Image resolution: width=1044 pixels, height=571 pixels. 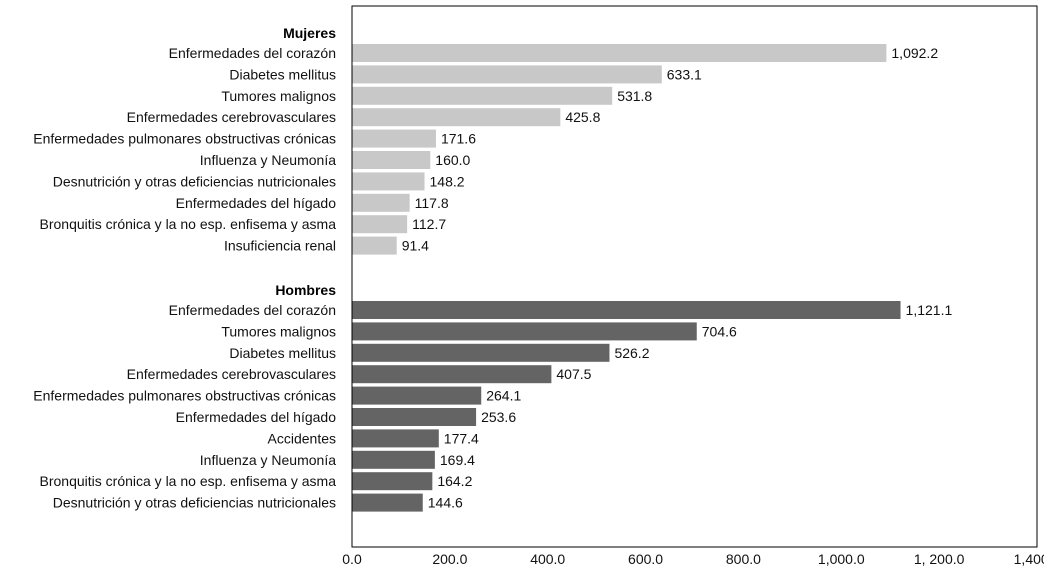 What do you see at coordinates (939, 559) in the screenshot?
I see `x-tick-label-6: 1, 200.0` at bounding box center [939, 559].